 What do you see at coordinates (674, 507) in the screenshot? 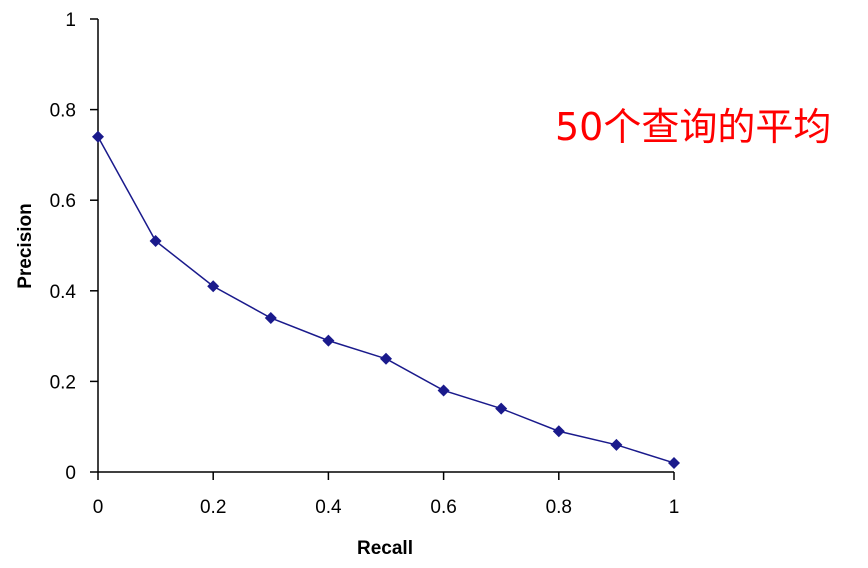
I see `x-tick-label: 1` at bounding box center [674, 507].